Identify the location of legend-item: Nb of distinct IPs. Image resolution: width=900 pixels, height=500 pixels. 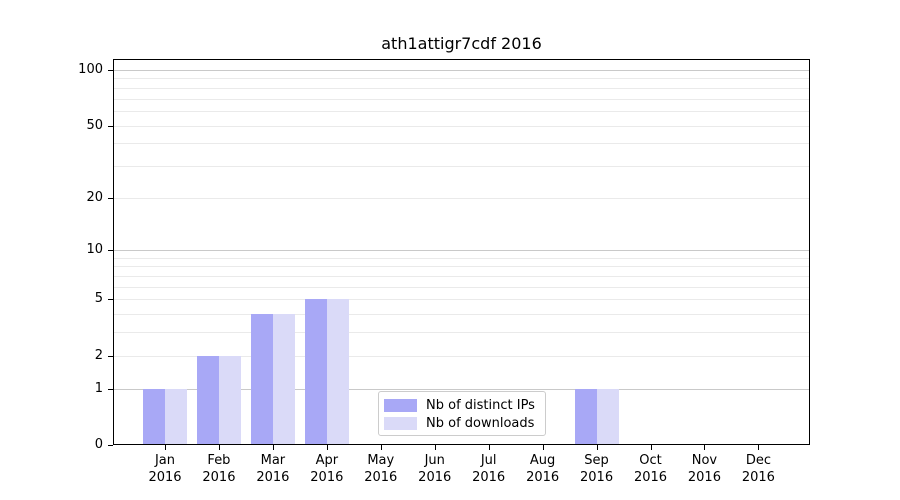
(462, 405).